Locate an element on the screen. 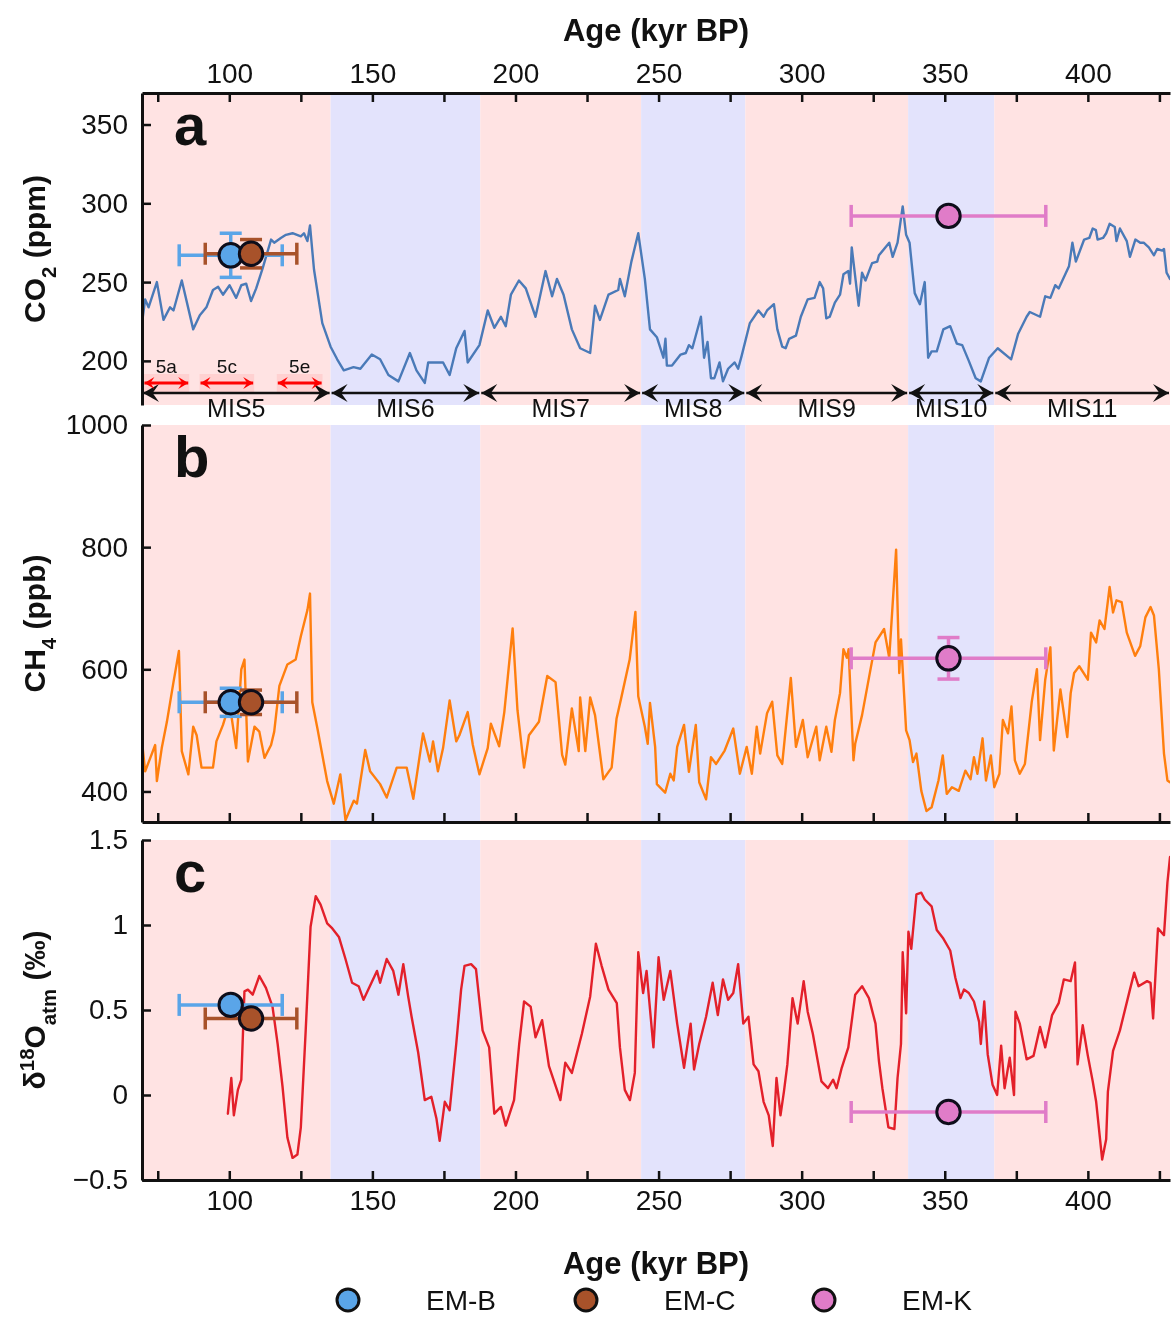  band-label: MIS6 is located at coordinates (405, 408).